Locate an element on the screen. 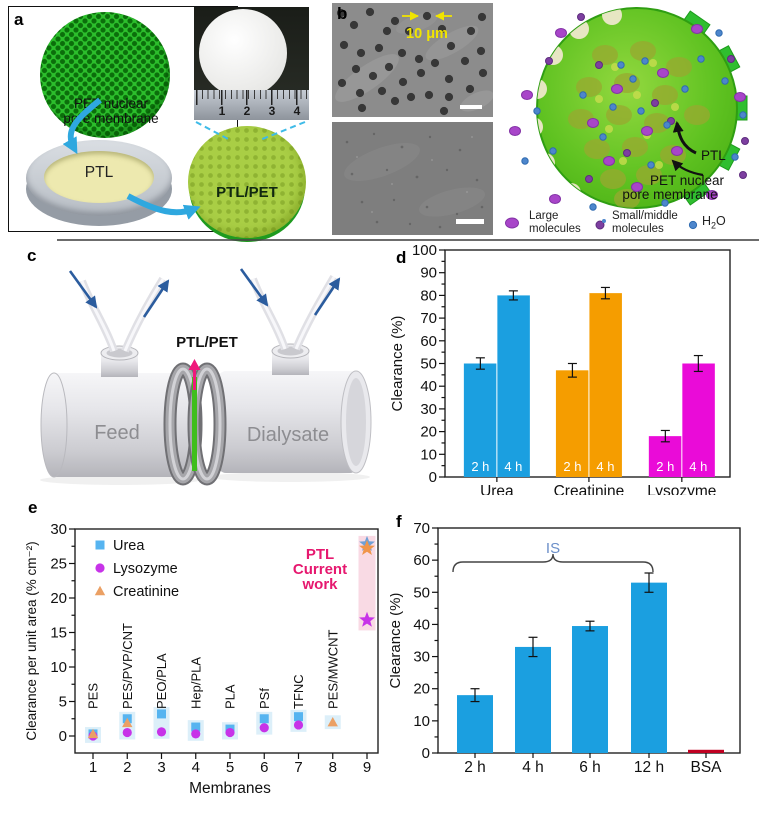 This screenshot has width=759, height=818. sem-image-top: 10 μm is located at coordinates (412, 60).